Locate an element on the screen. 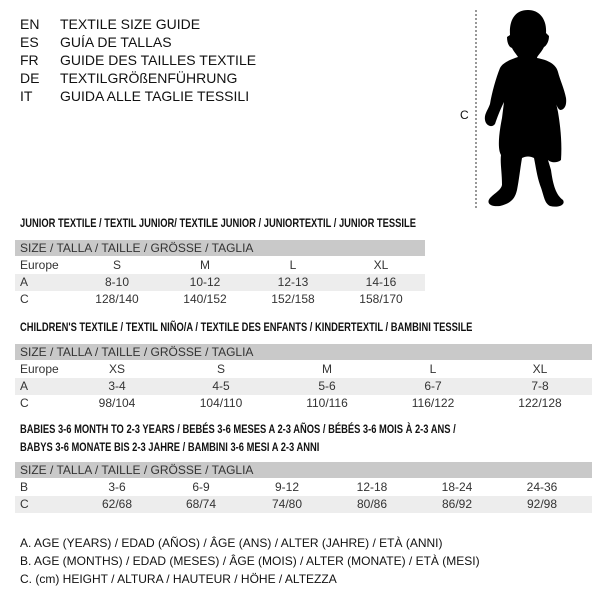  table-cell: 110/116 is located at coordinates (327, 403).